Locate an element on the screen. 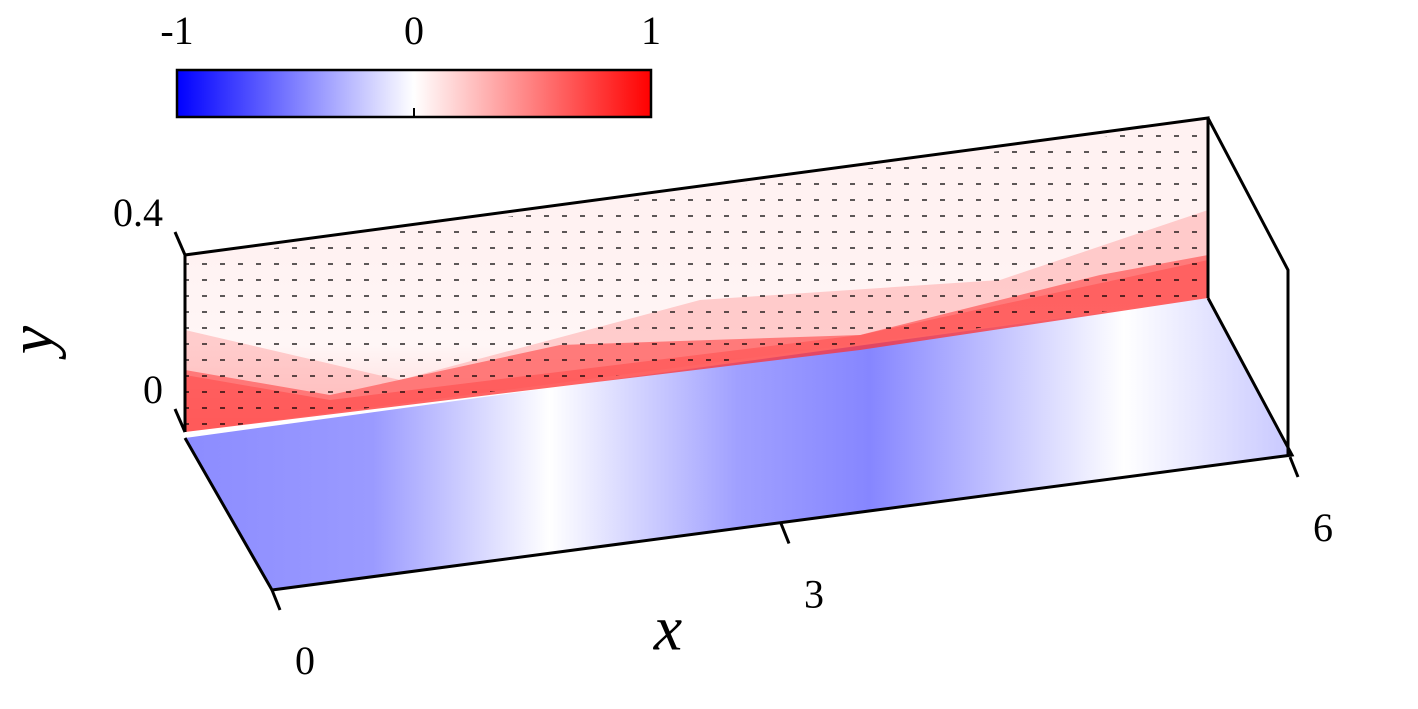 This screenshot has height=709, width=1418. y-tick-label: 0 is located at coordinates (153, 389).